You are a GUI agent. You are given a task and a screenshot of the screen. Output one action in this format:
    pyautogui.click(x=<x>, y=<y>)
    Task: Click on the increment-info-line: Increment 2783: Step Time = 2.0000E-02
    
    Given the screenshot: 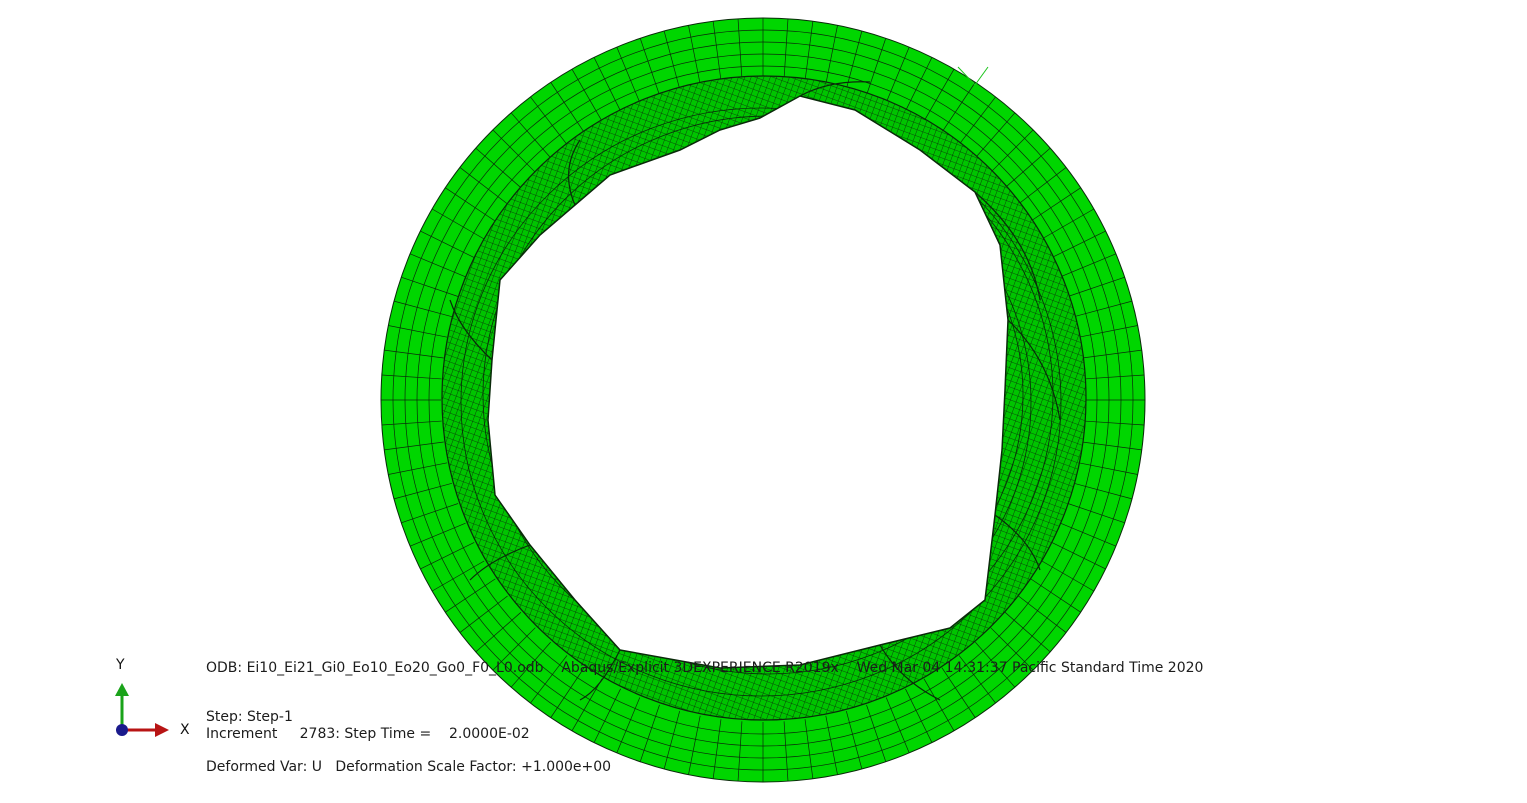 What is the action you would take?
    pyautogui.click(x=368, y=734)
    